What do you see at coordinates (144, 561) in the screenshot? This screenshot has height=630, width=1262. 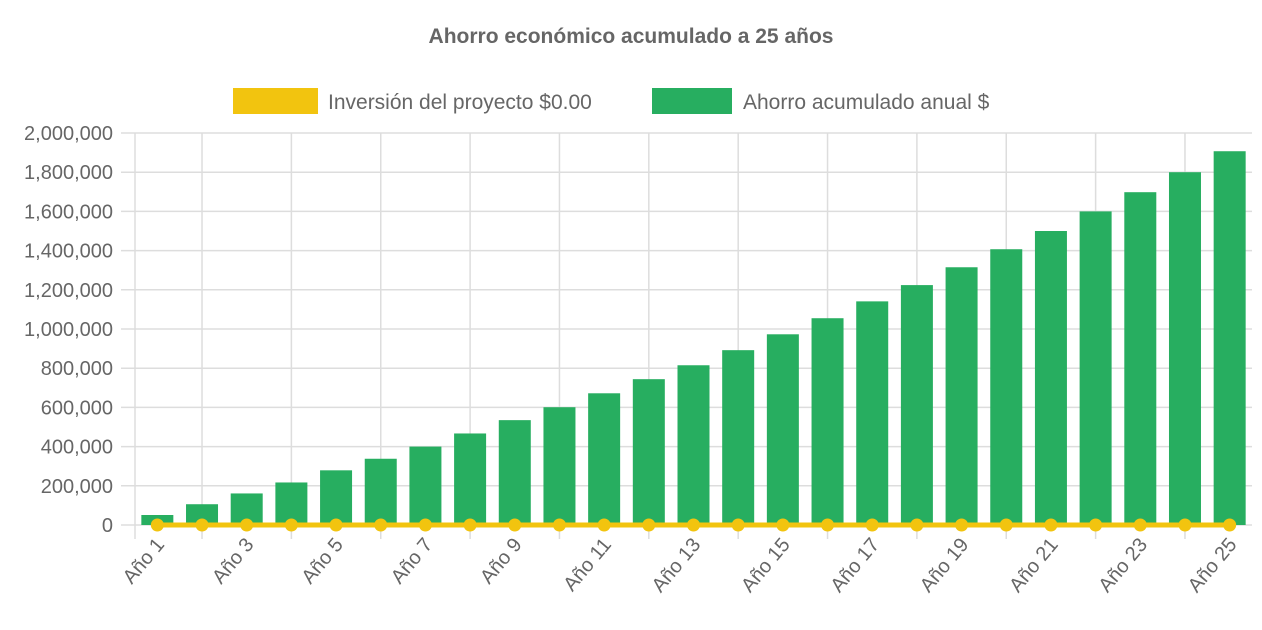 I see `x-tick-label: Año 1` at bounding box center [144, 561].